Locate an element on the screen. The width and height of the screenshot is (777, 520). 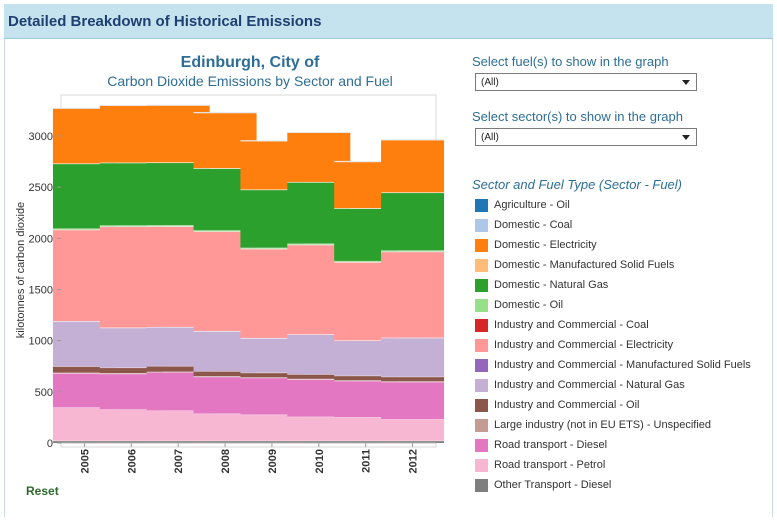
fuel-filter-dropdown: (All) is located at coordinates (586, 82).